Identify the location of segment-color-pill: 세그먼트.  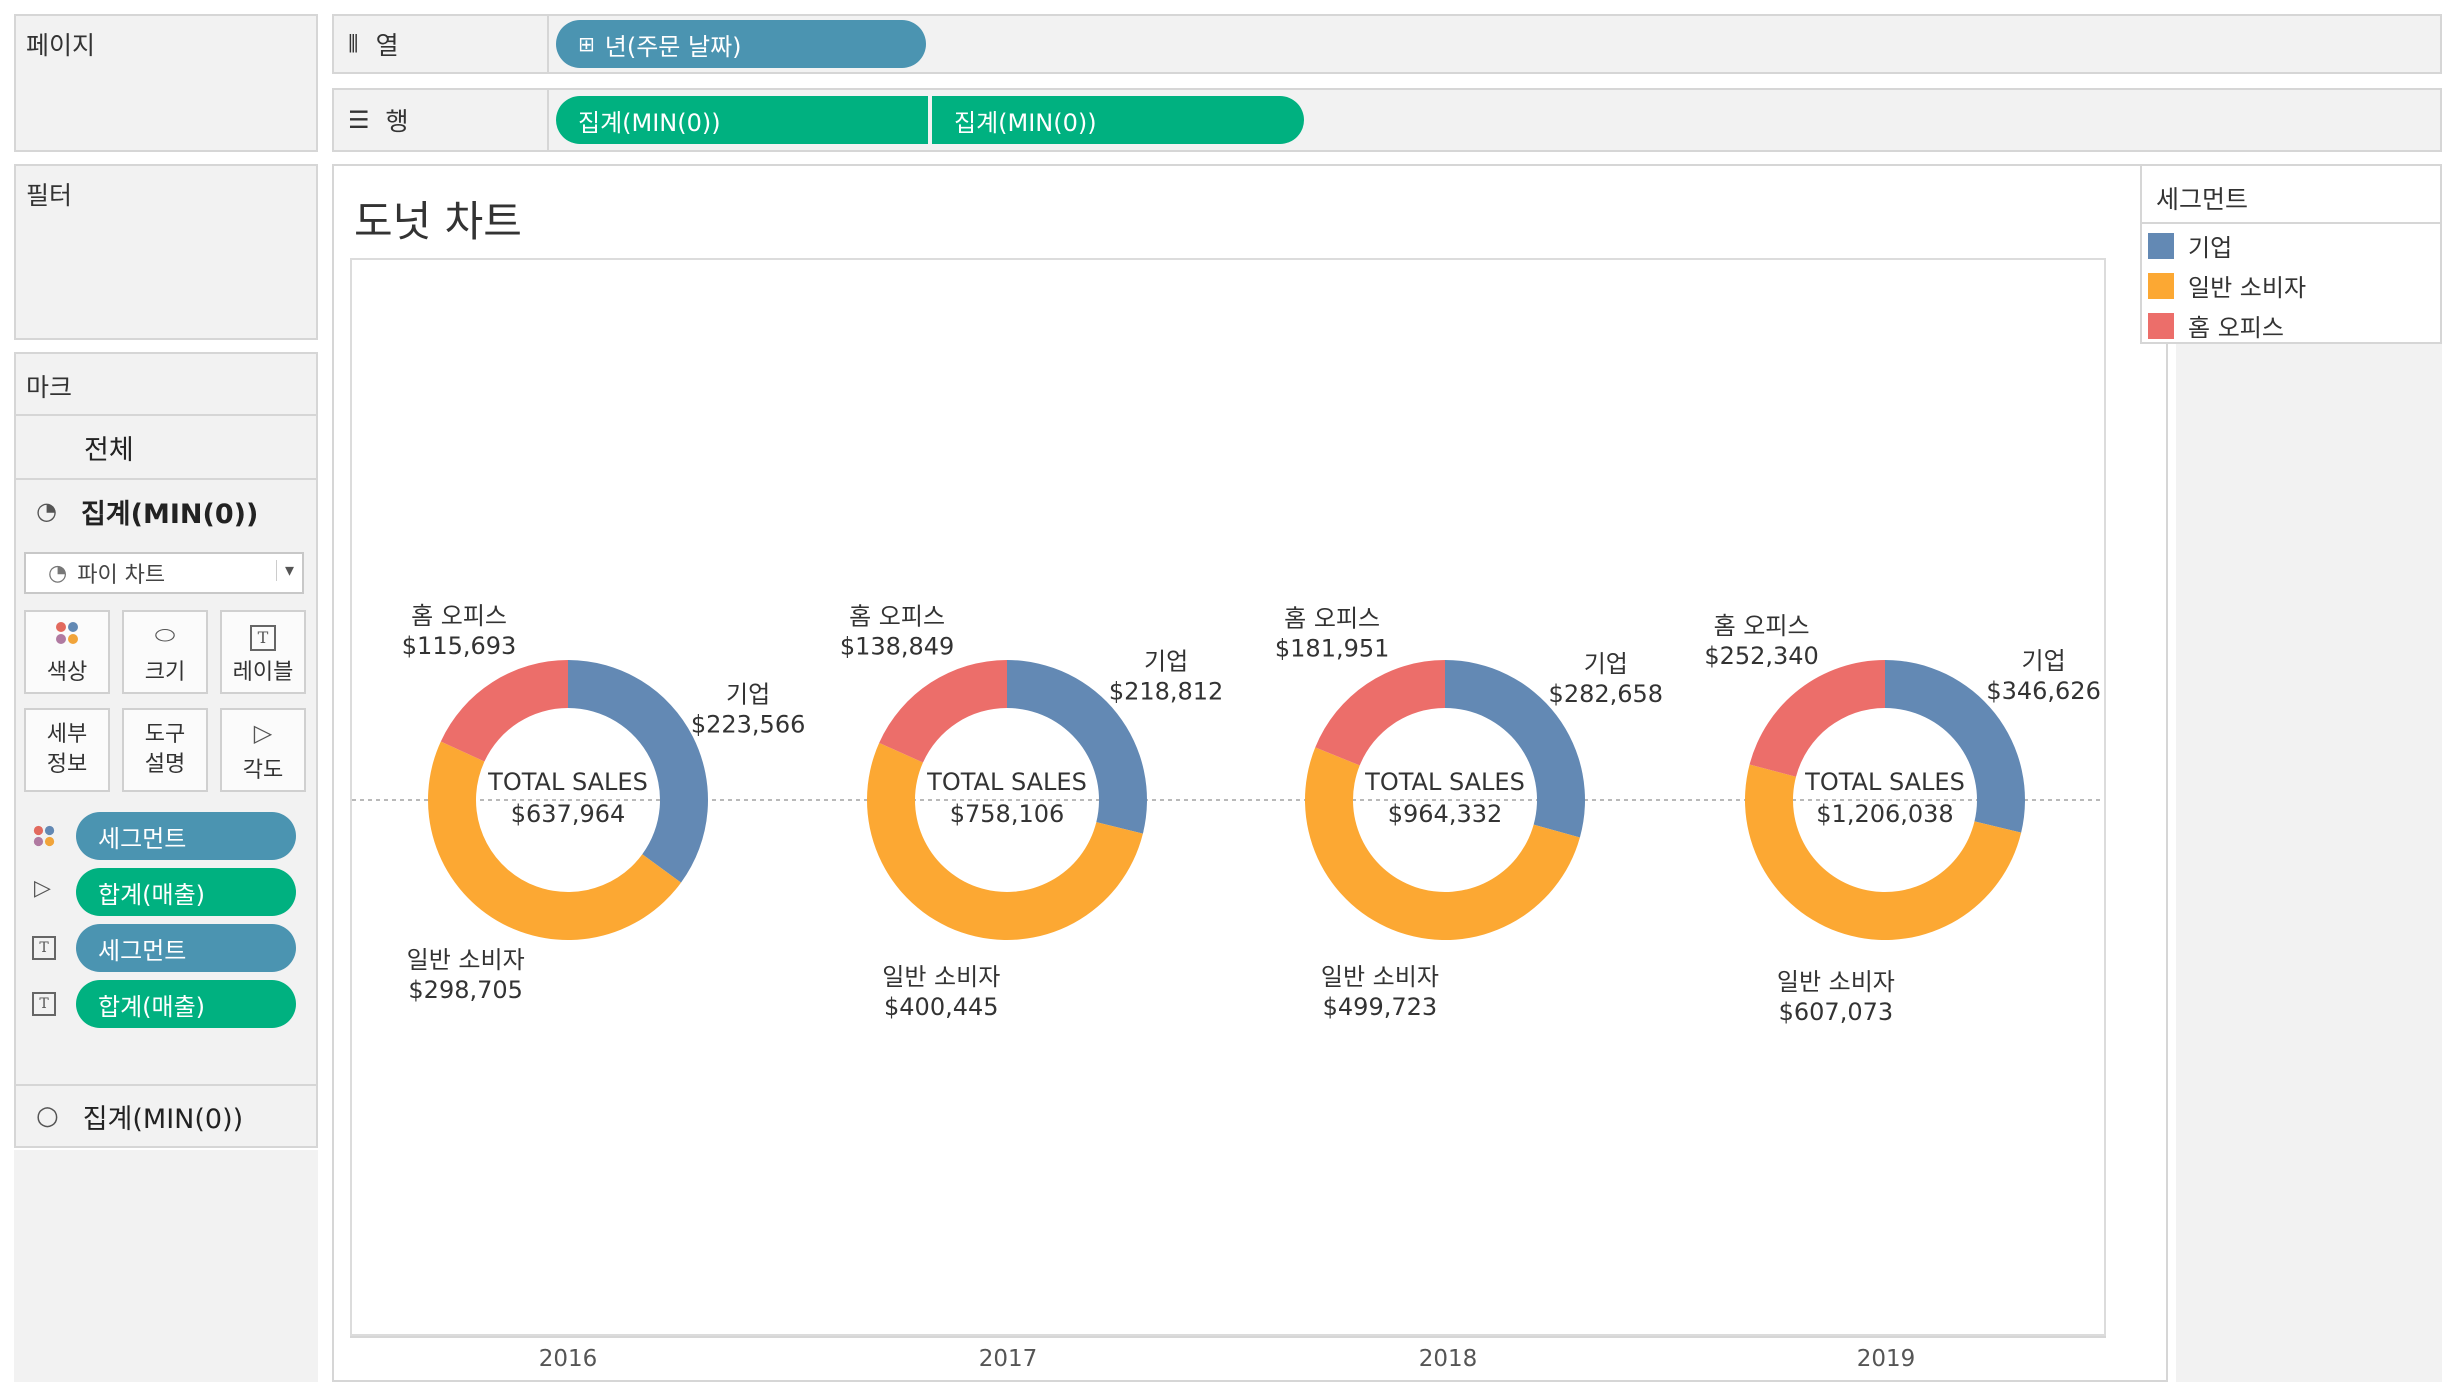
(186, 836).